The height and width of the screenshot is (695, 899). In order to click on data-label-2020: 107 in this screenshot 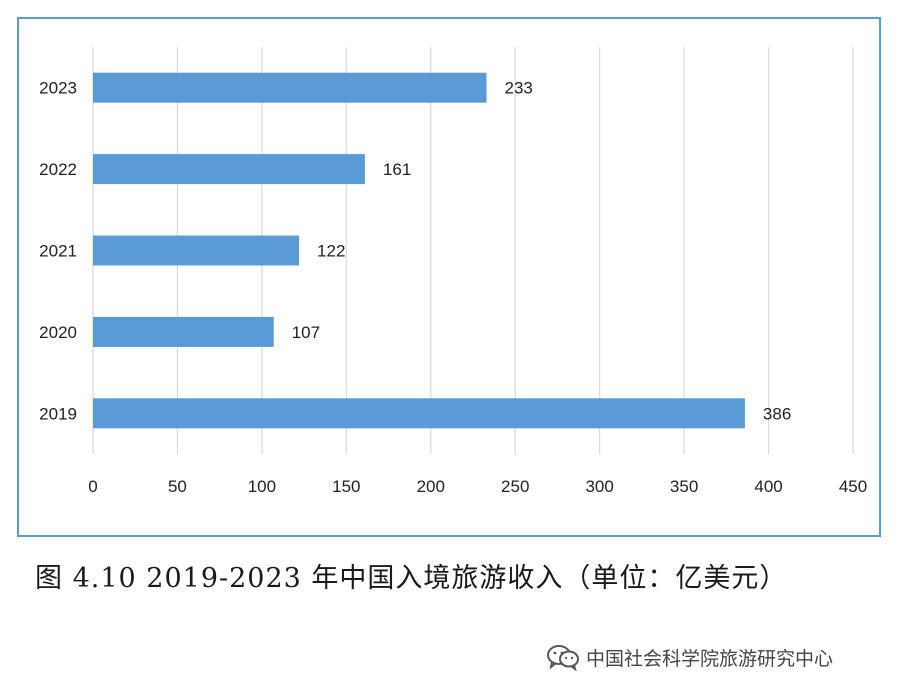, I will do `click(306, 332)`.